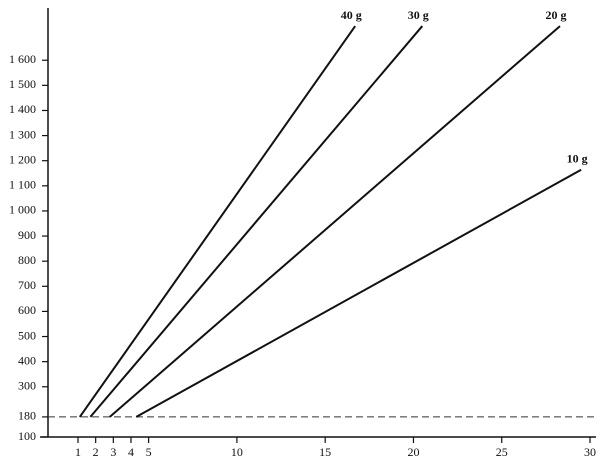  What do you see at coordinates (27, 335) in the screenshot?
I see `y-tick-label: 500` at bounding box center [27, 335].